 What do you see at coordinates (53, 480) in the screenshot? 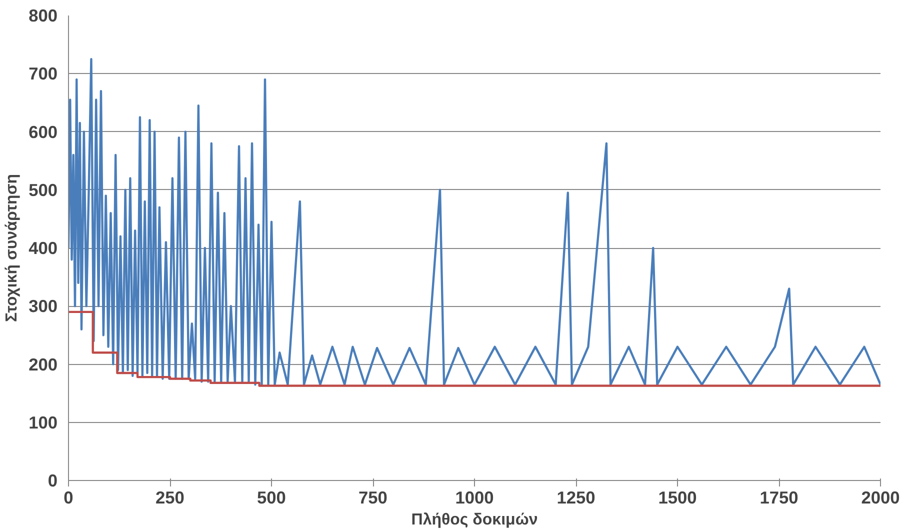
I see `y-tick-label: 0` at bounding box center [53, 480].